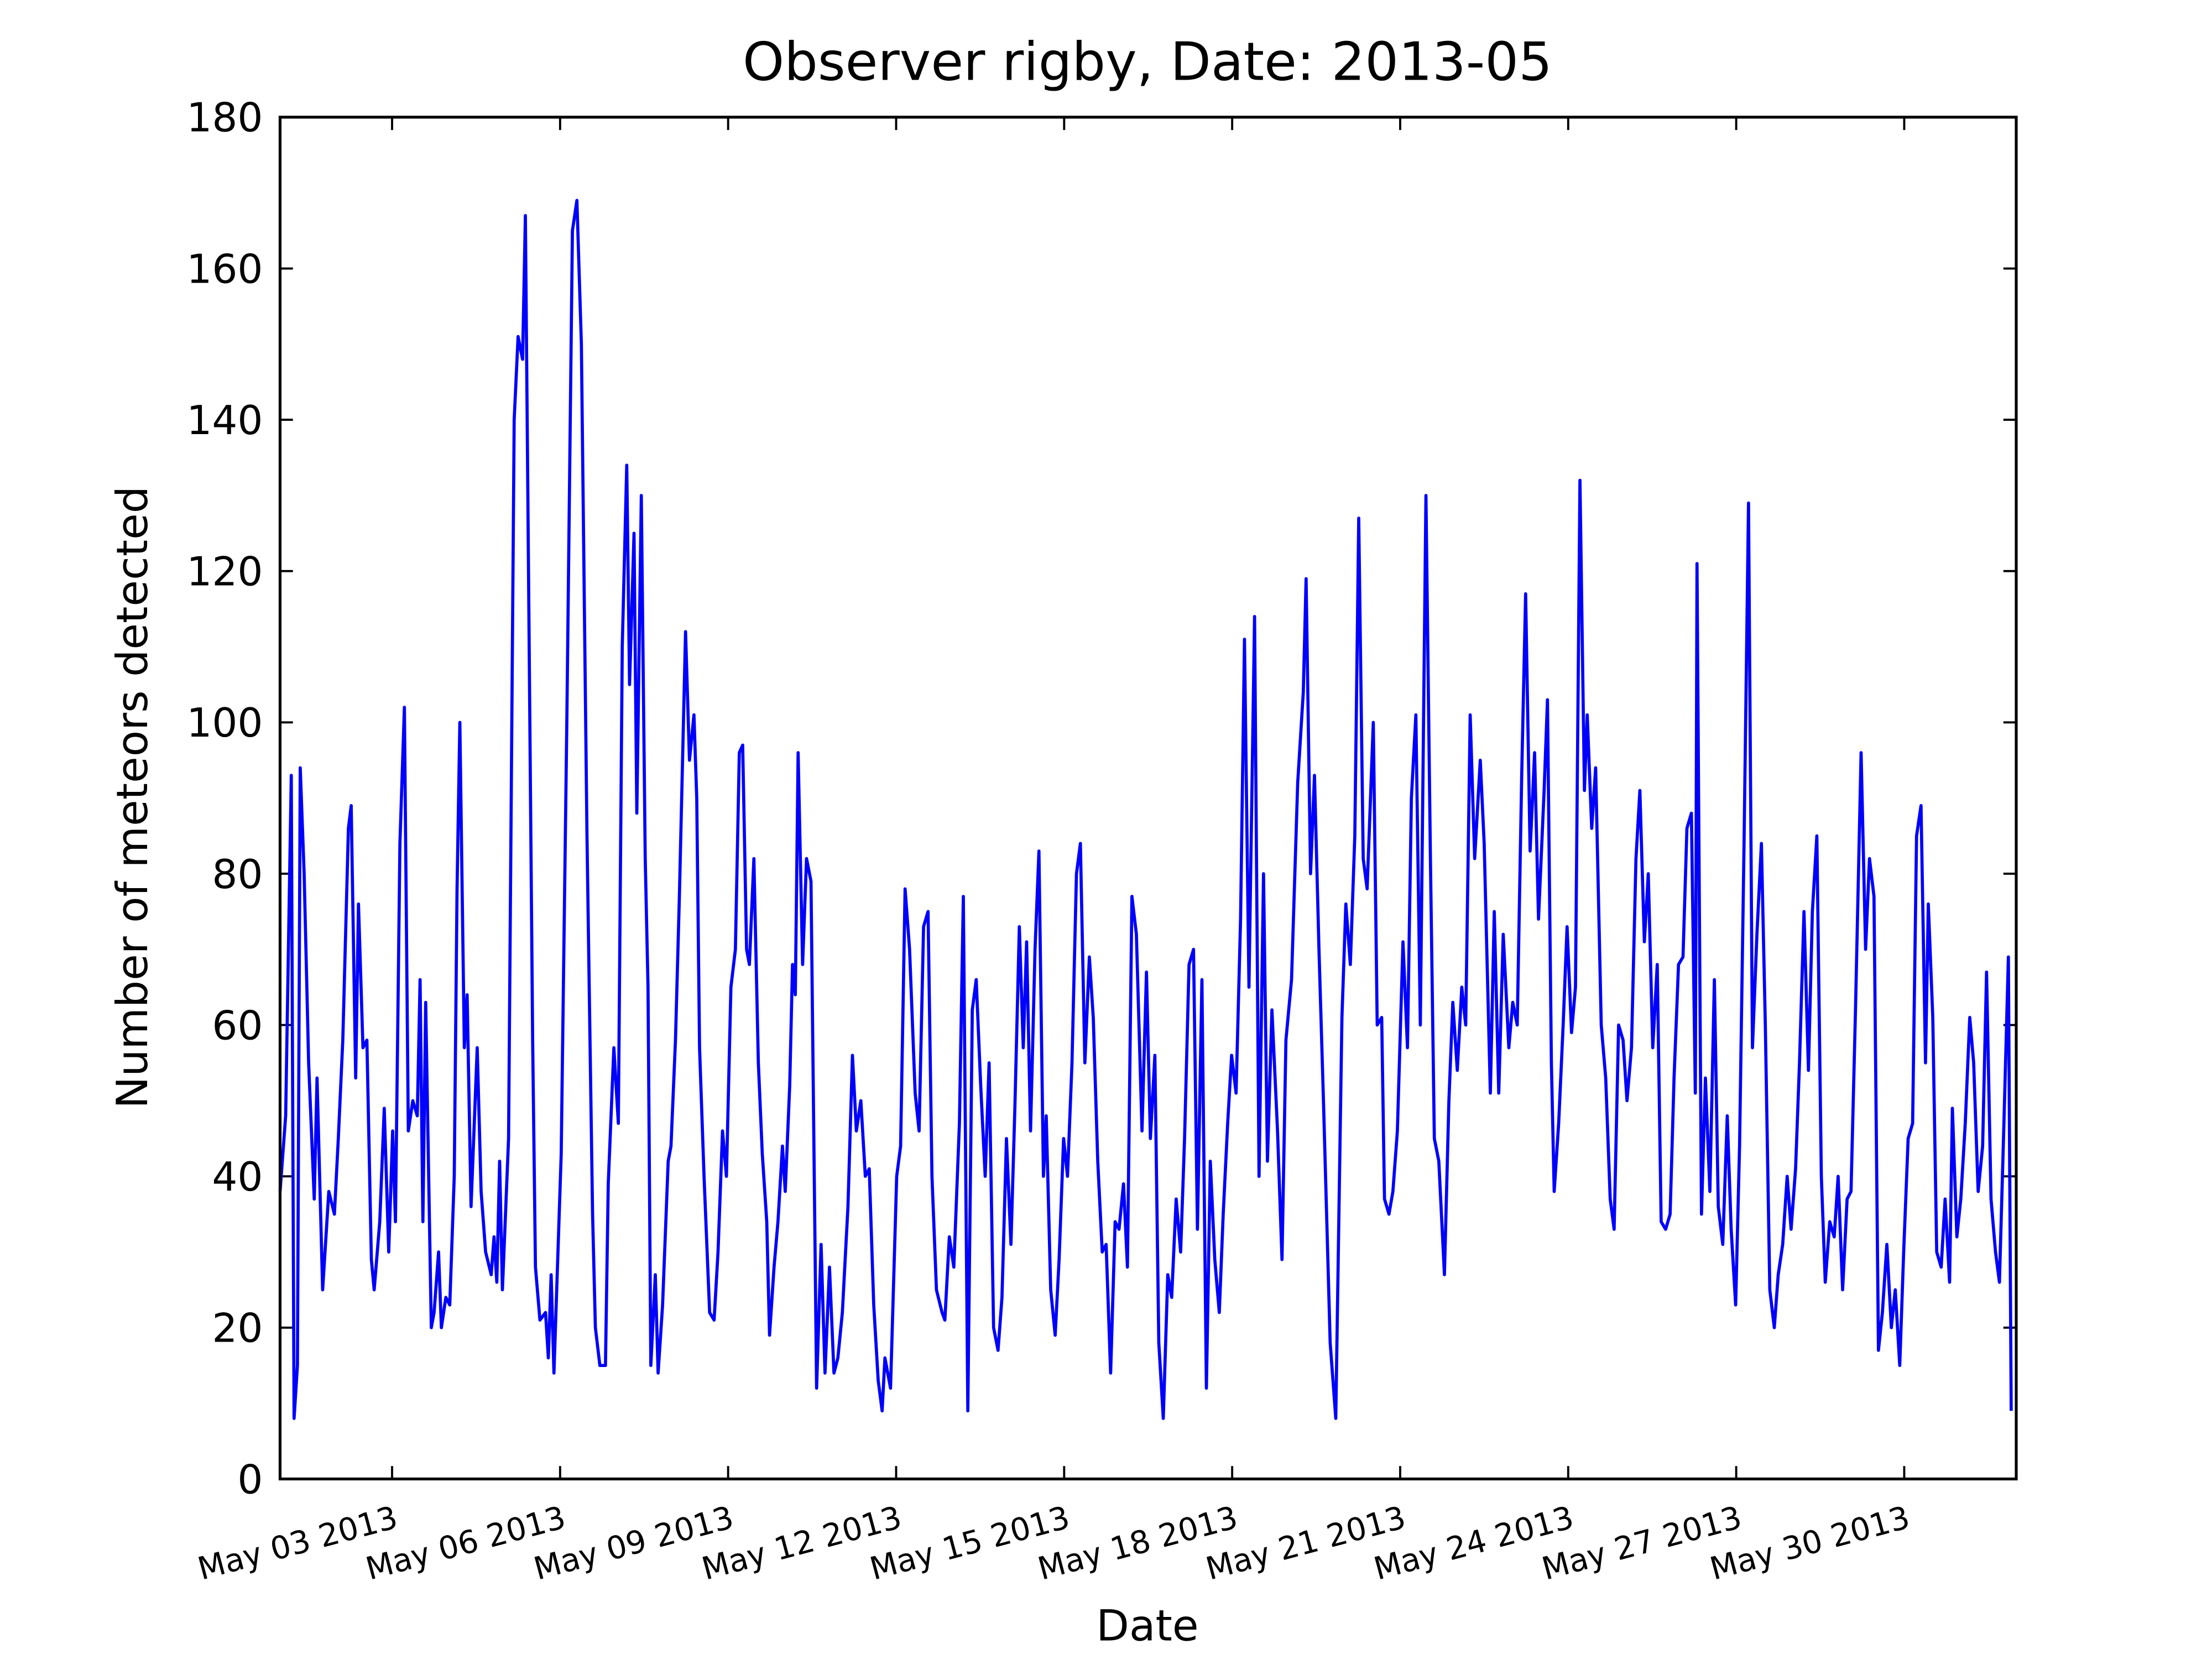 The width and height of the screenshot is (2212, 1659). Describe the element at coordinates (225, 269) in the screenshot. I see `y-tick-label: 160` at that location.